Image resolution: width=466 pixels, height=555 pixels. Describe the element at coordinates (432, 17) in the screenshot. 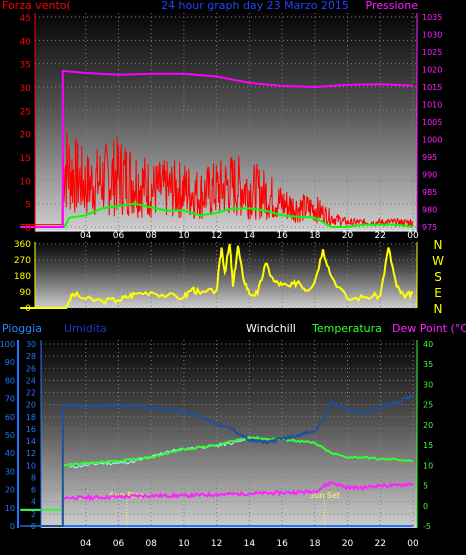

I see `pressure-tick-label: 1035` at that location.